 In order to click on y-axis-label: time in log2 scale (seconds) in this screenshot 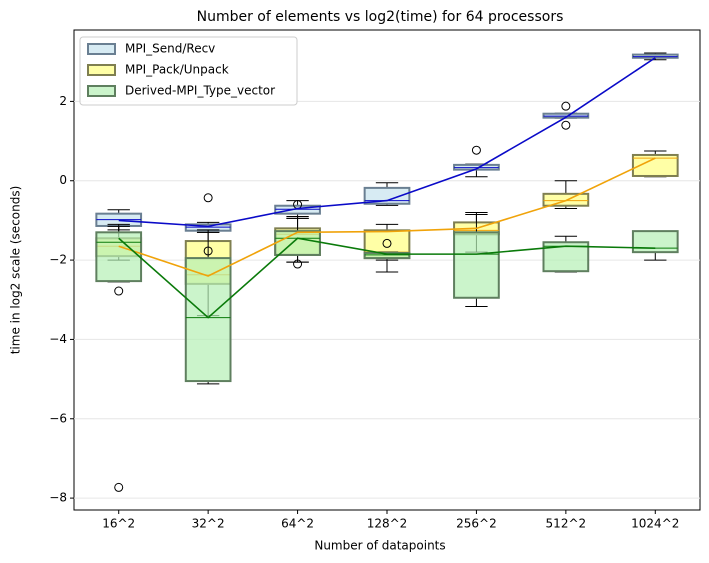, I will do `click(16, 270)`.